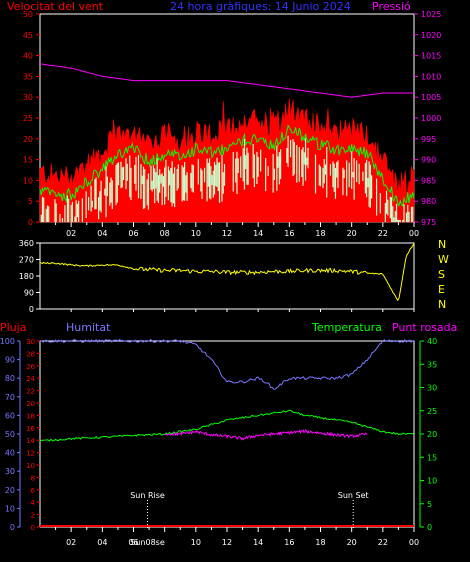 This screenshot has width=470, height=562. I want to click on rain-ytick-label: 16, so click(30, 429).